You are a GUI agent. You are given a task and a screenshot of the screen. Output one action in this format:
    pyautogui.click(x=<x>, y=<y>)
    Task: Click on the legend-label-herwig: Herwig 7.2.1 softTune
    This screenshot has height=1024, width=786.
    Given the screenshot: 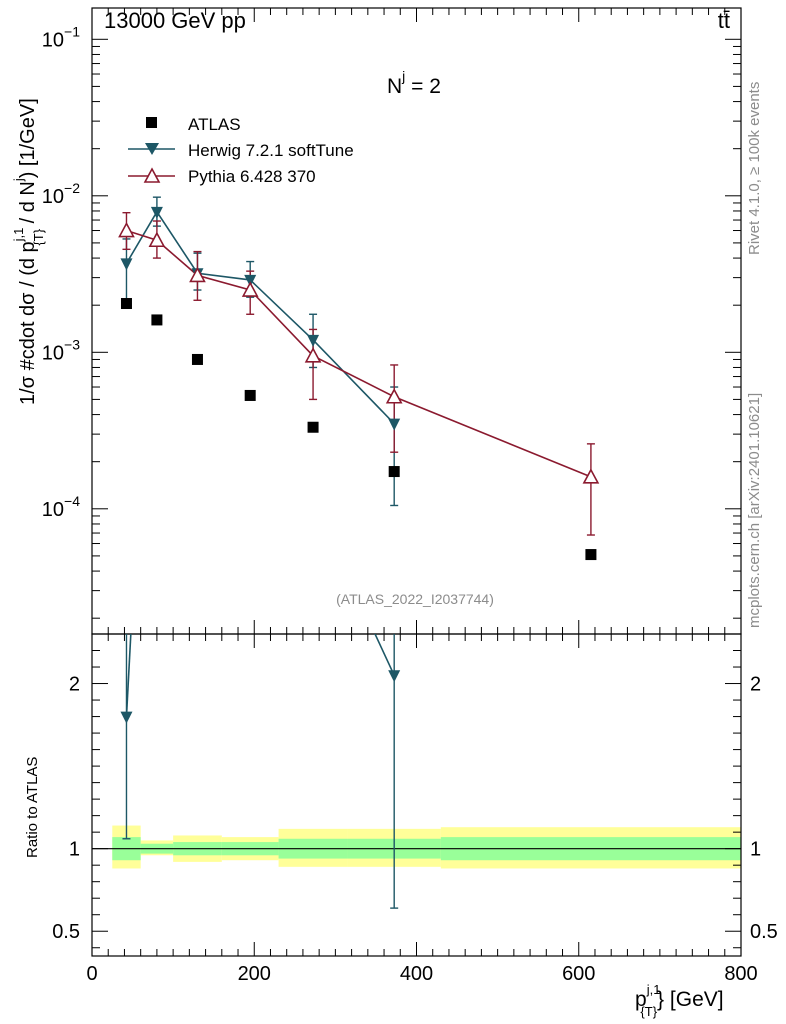 What is the action you would take?
    pyautogui.click(x=271, y=150)
    